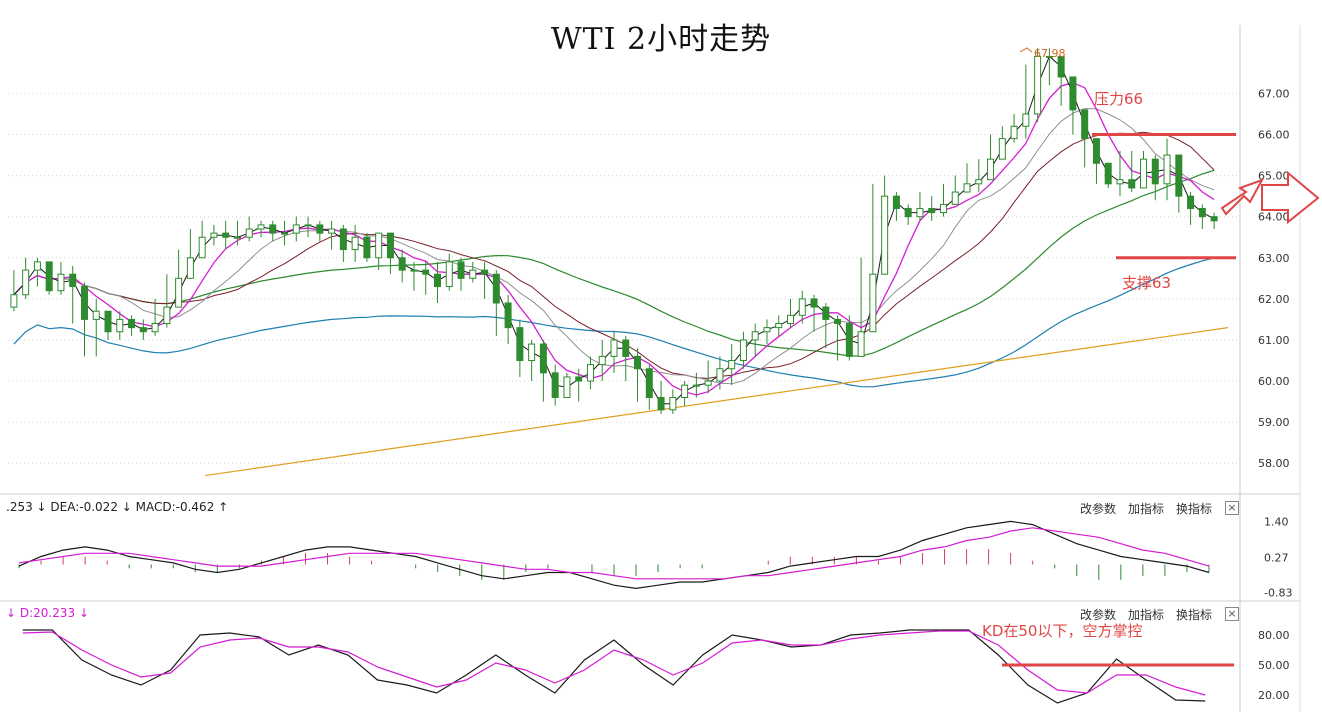 This screenshot has height=712, width=1322. Describe the element at coordinates (1232, 508) in the screenshot. I see `macd-close-icon: ×` at that location.